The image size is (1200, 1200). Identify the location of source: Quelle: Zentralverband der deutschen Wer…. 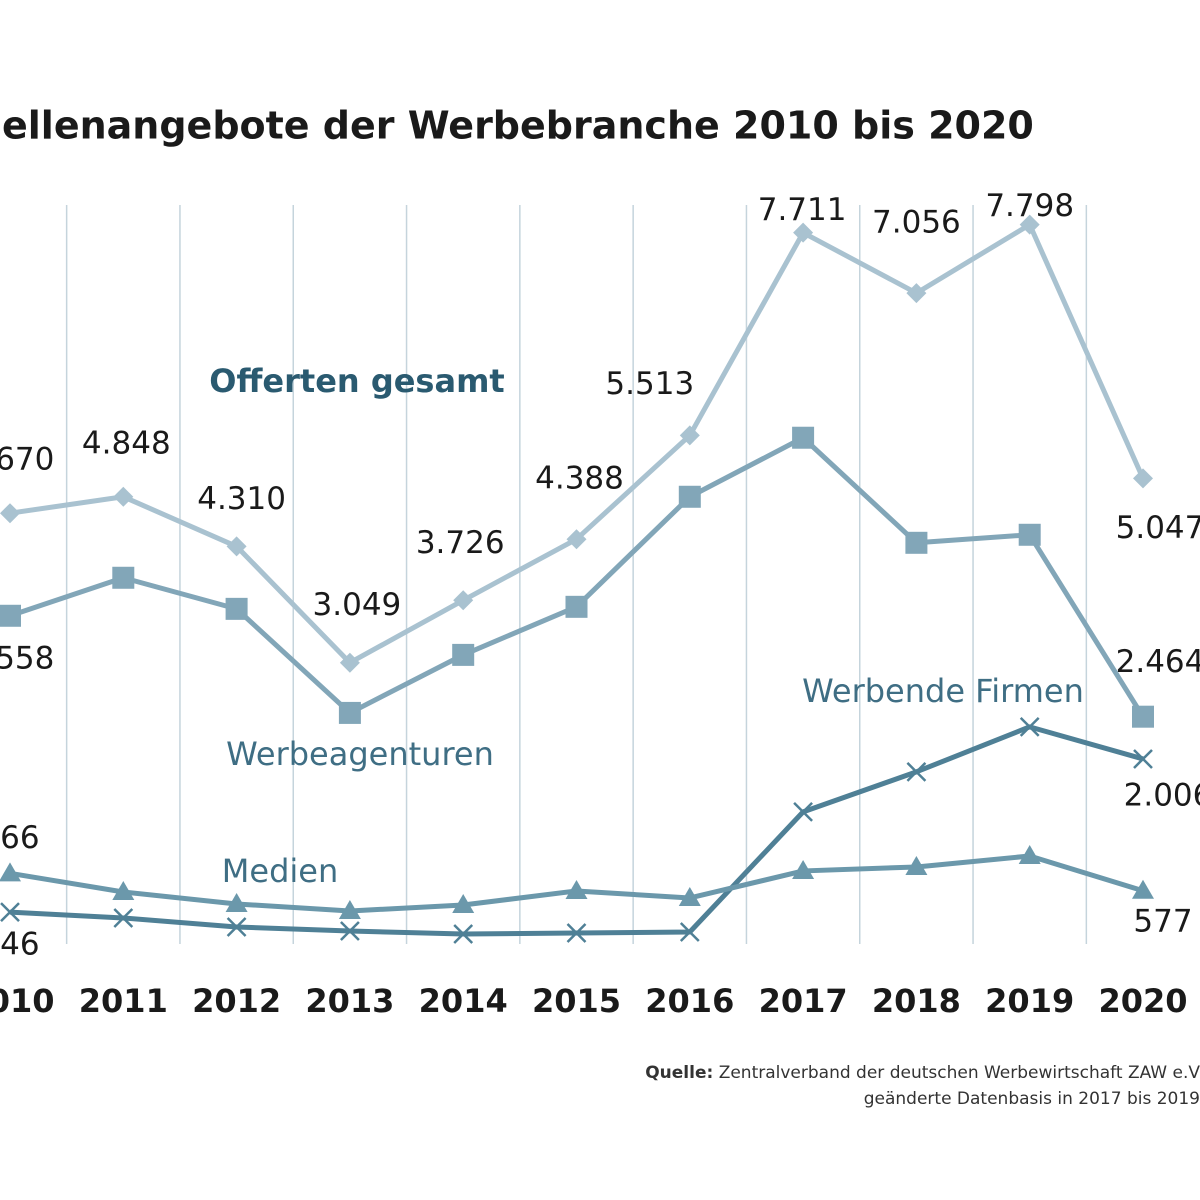
(922, 1073).